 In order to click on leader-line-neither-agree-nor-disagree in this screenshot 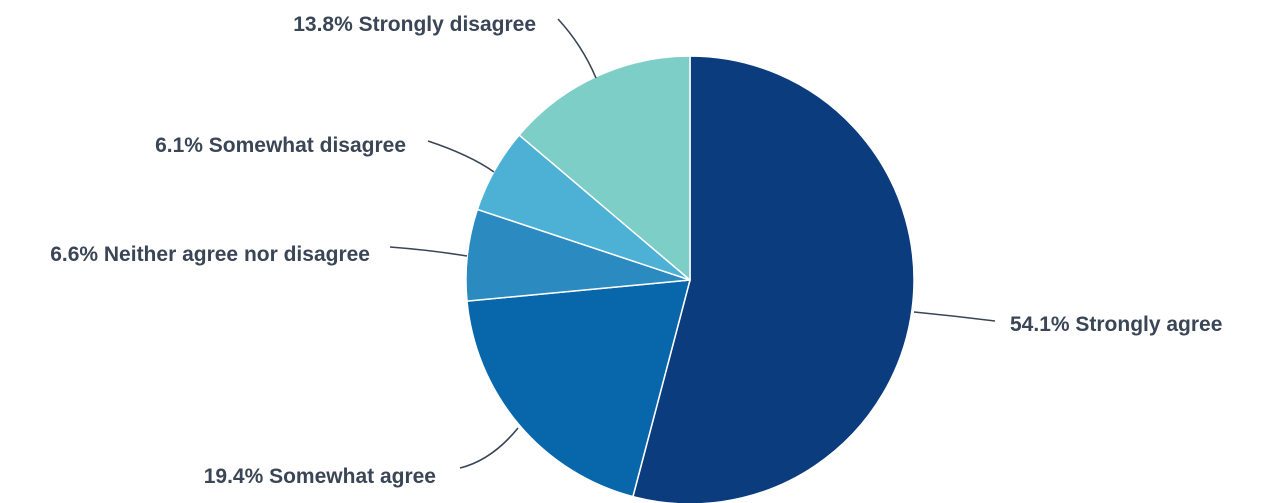, I will do `click(428, 251)`.